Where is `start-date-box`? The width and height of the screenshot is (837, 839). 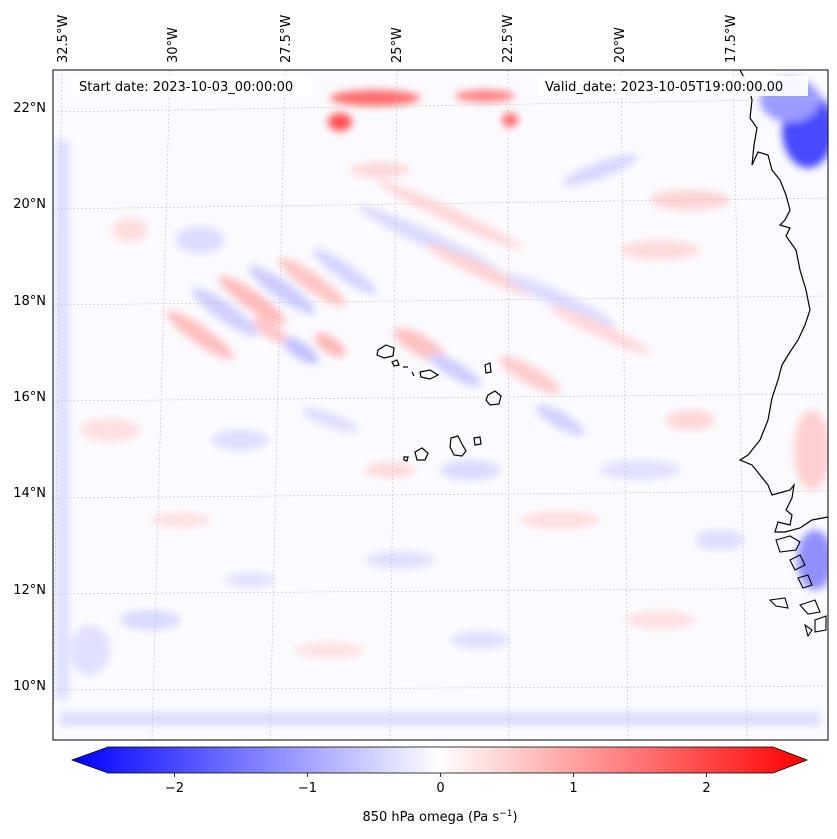 start-date-box is located at coordinates (192, 86).